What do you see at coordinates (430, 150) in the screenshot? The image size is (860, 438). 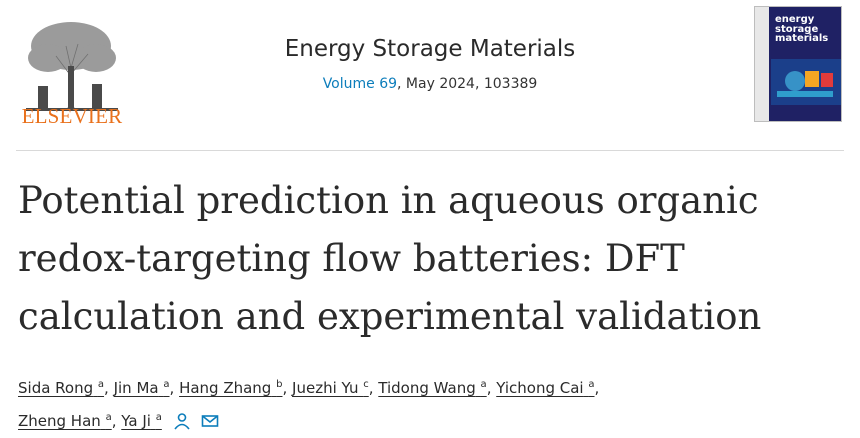 I see `header-divider` at bounding box center [430, 150].